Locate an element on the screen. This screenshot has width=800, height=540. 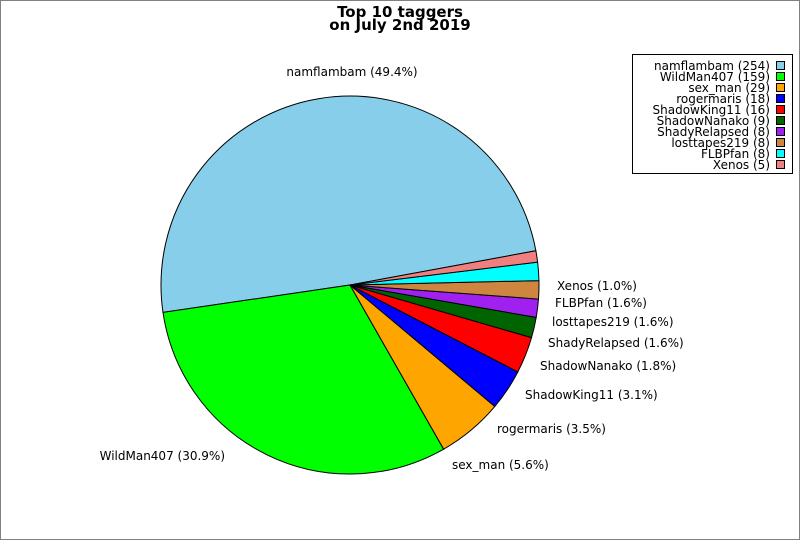
legend-entry-losttapes219: losttapes219 (8) is located at coordinates (720, 143).